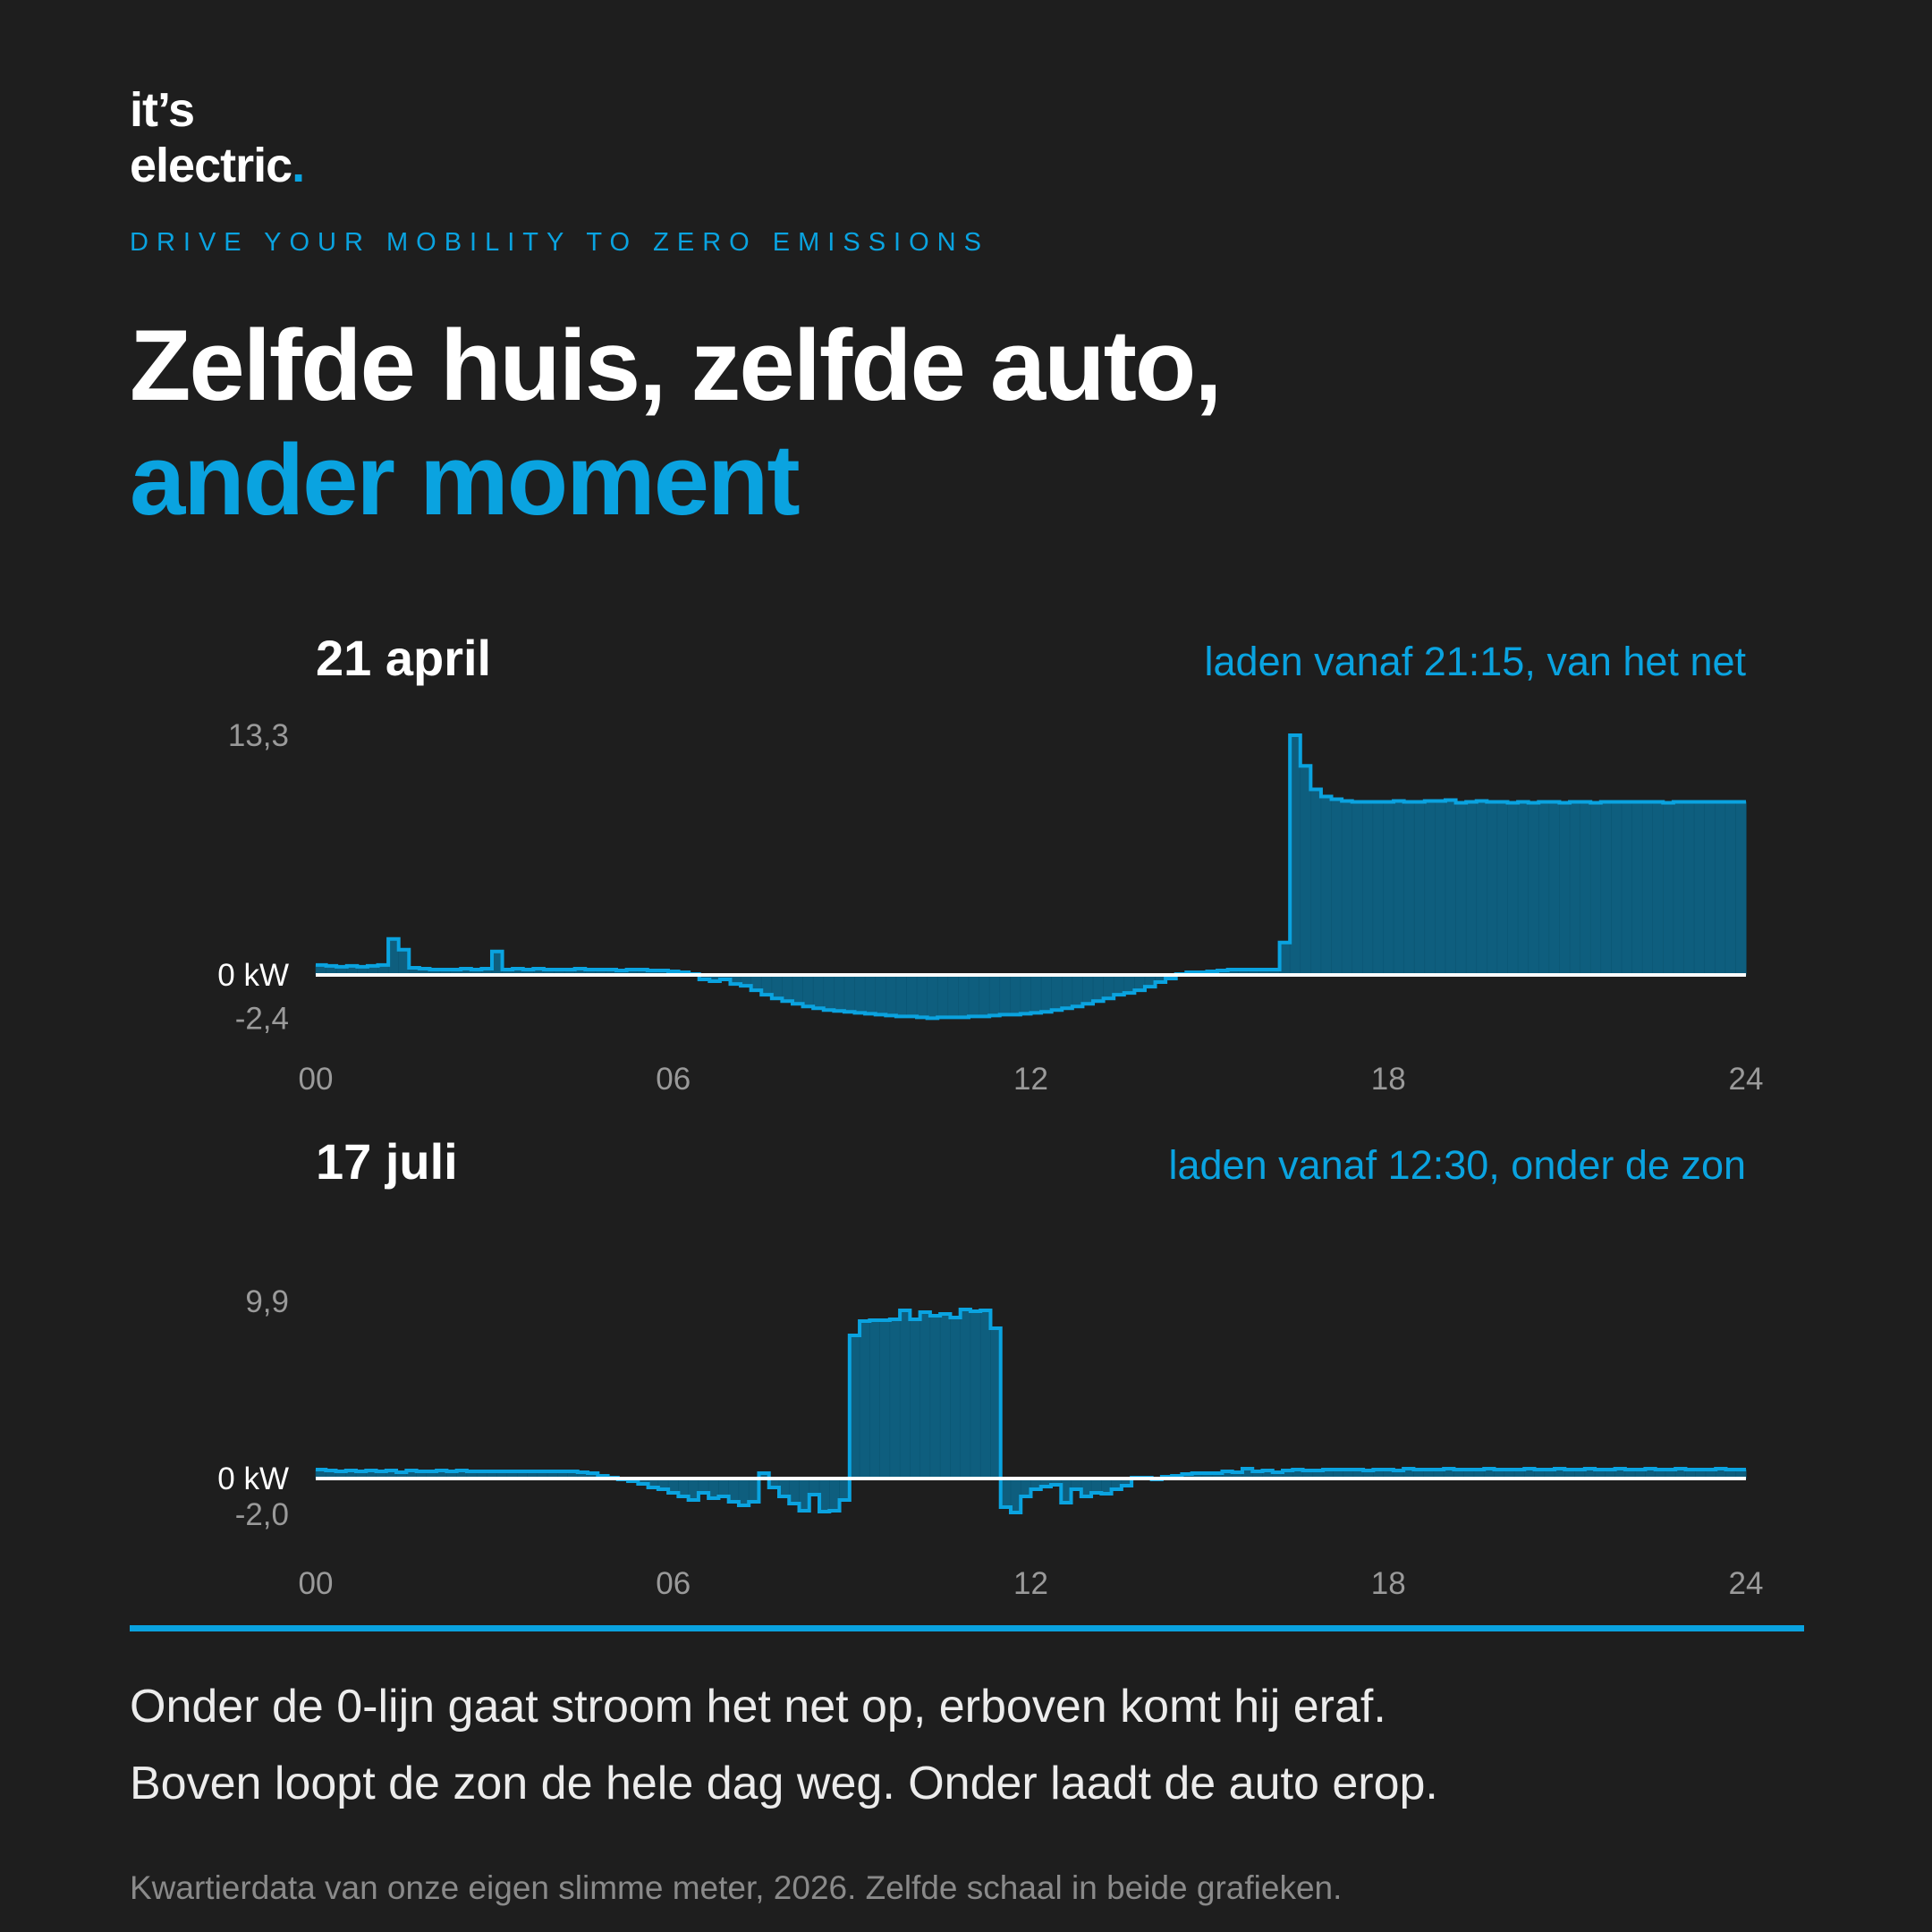 The width and height of the screenshot is (1932, 1932). I want to click on x-tick-label: 18, so click(1388, 1583).